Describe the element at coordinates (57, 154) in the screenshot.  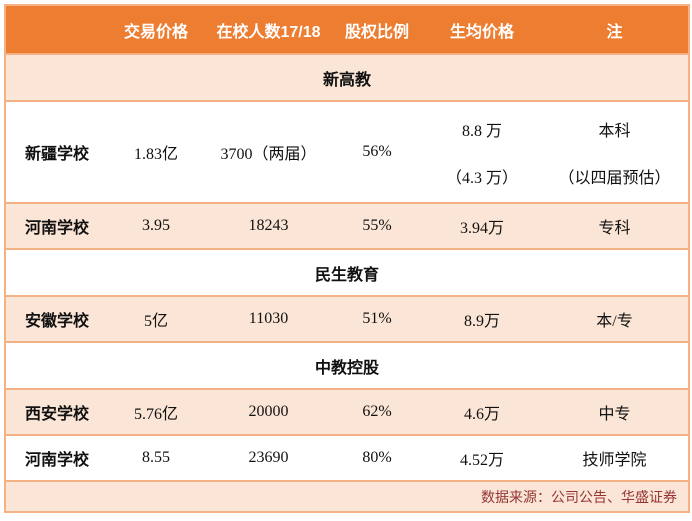
I see `school-cell: 新疆学校` at that location.